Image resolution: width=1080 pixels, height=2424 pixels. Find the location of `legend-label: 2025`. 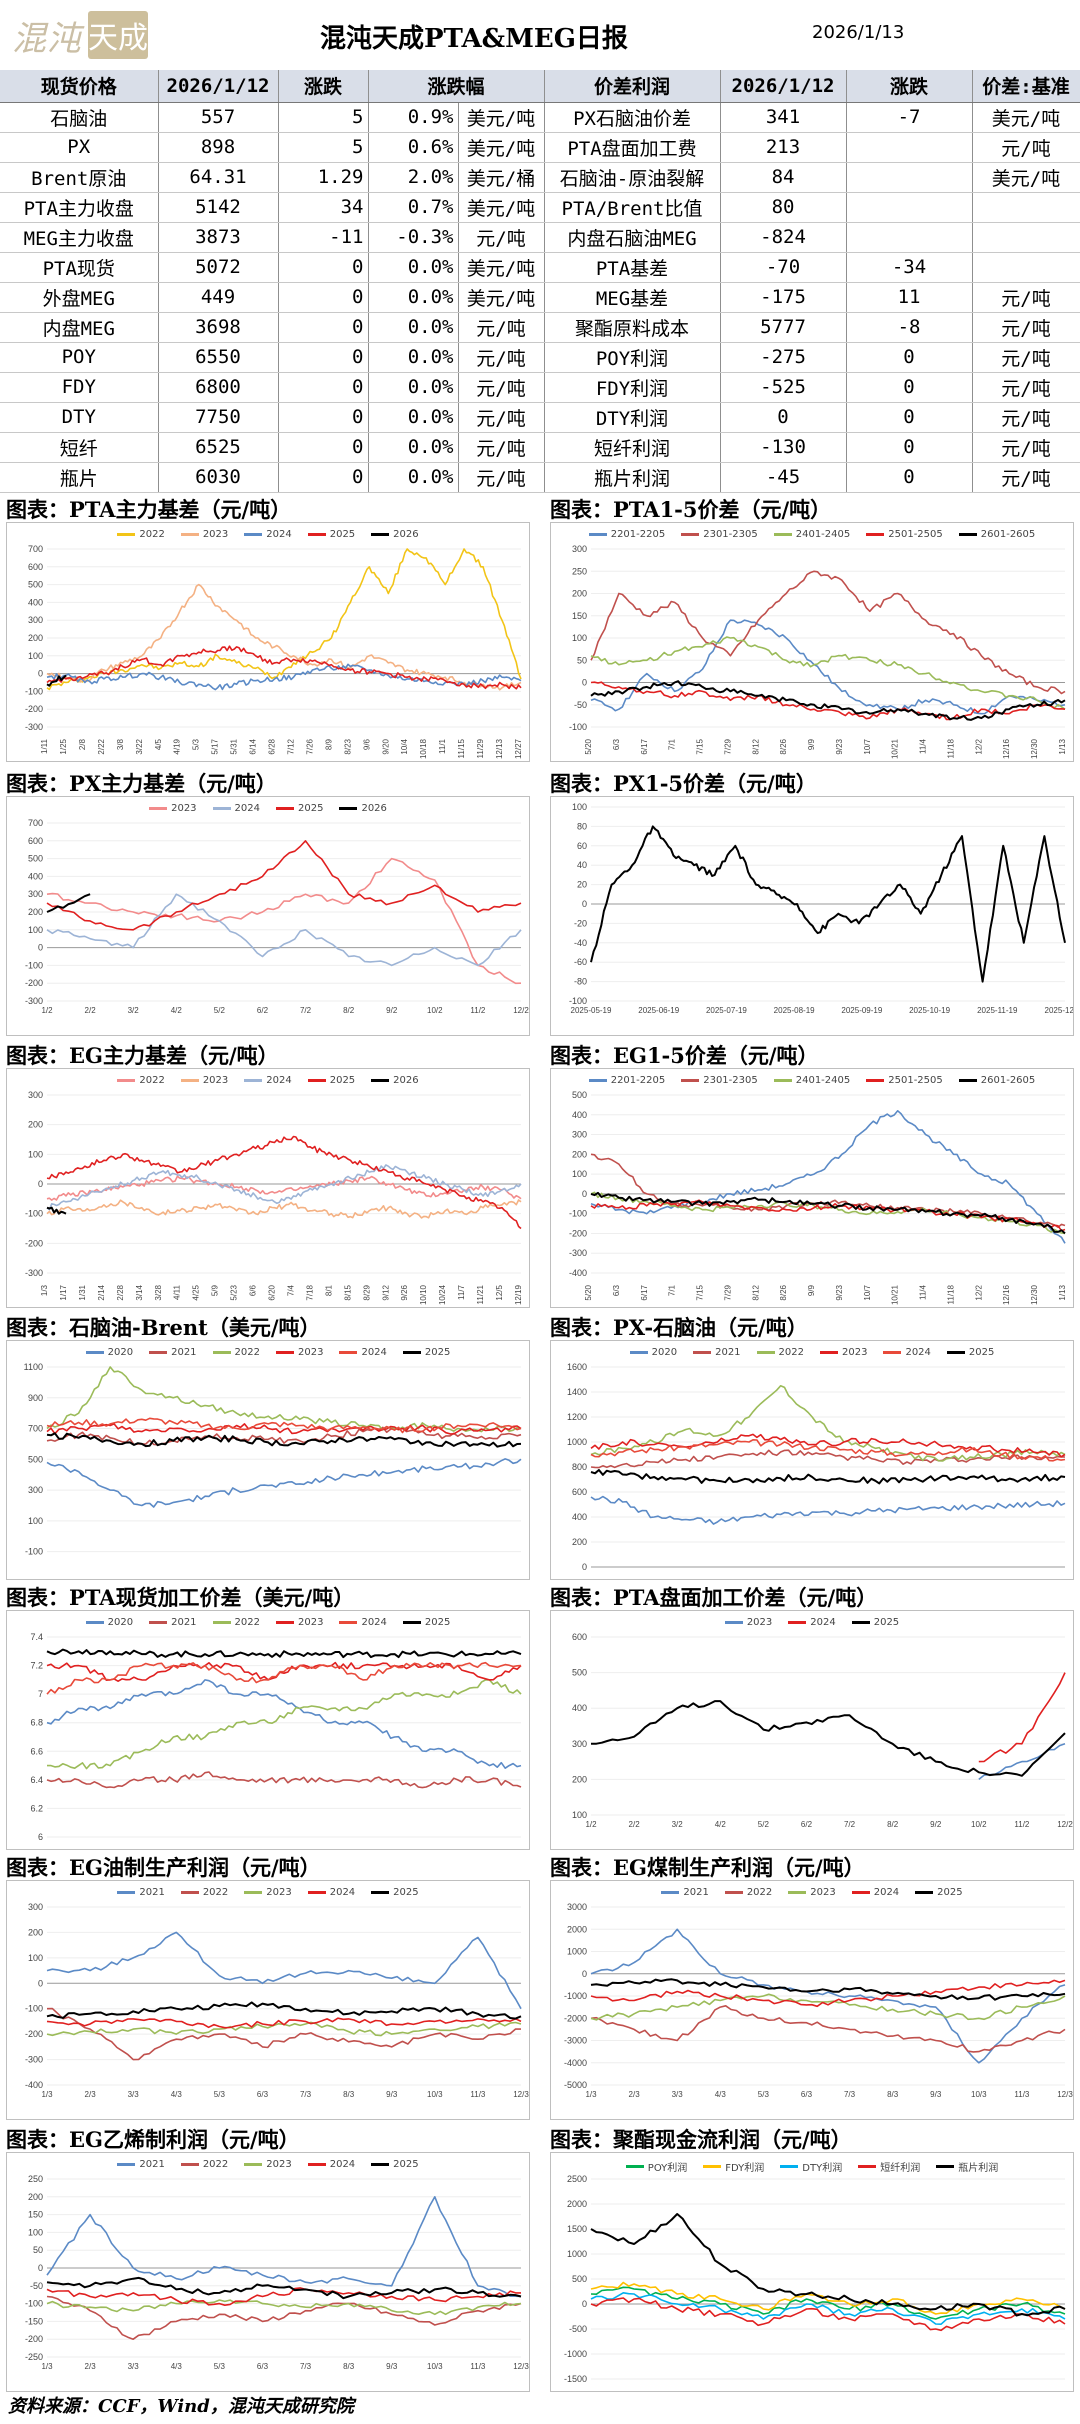

legend-label: 2025 is located at coordinates (342, 1080).